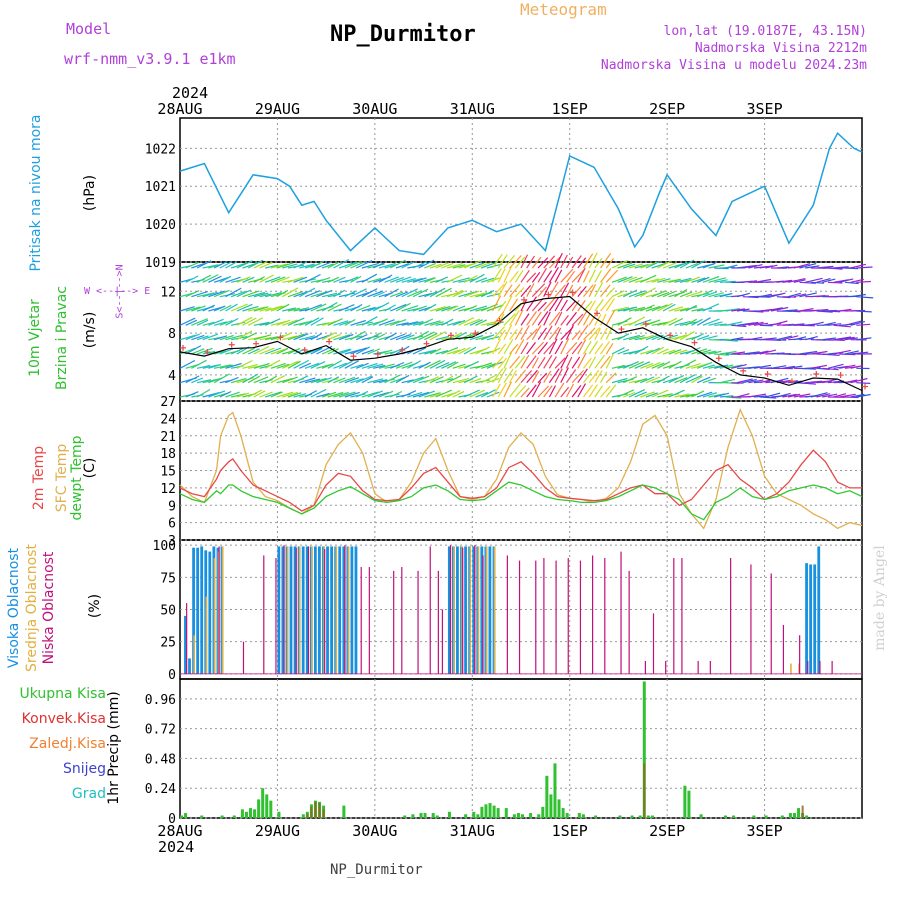 This screenshot has height=900, width=900. What do you see at coordinates (277, 831) in the screenshot?
I see `time-tick-bottom: 29AUG` at bounding box center [277, 831].